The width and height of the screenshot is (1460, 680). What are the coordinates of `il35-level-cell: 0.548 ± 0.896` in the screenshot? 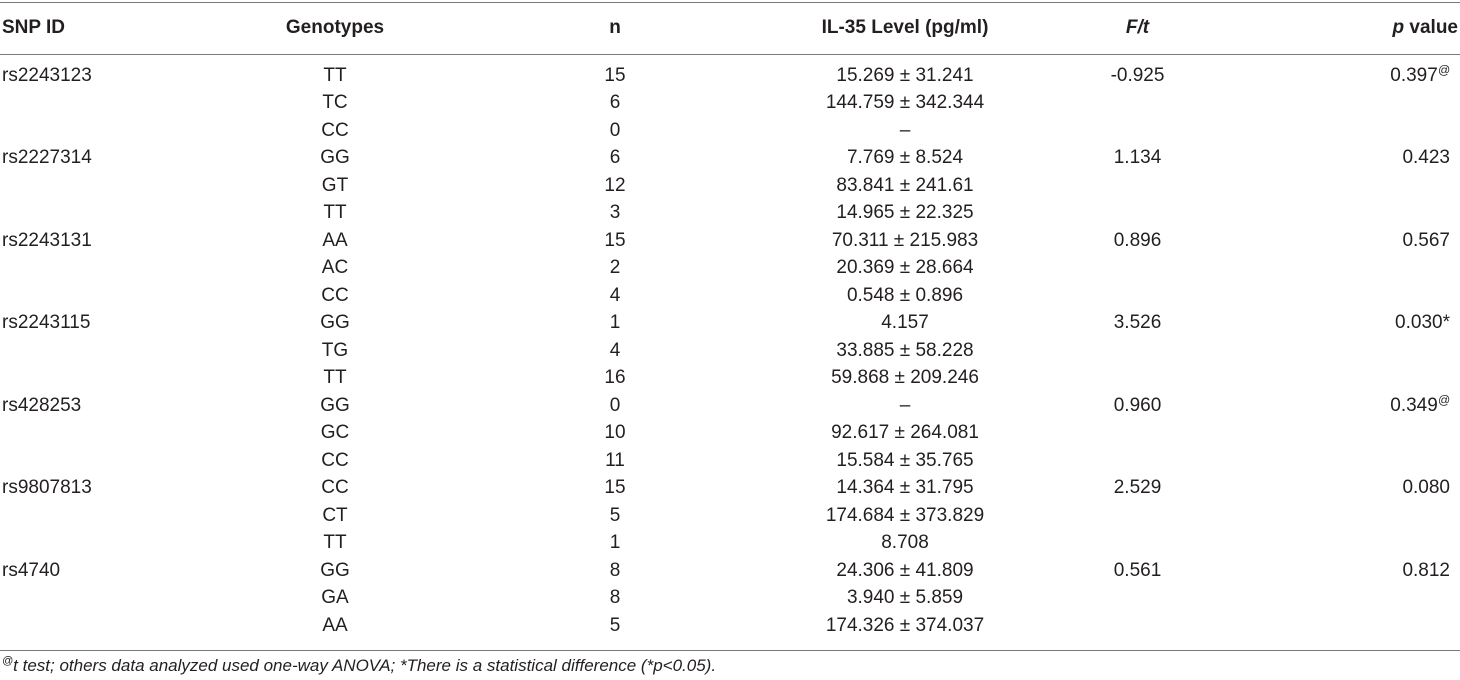 It's located at (905, 295).